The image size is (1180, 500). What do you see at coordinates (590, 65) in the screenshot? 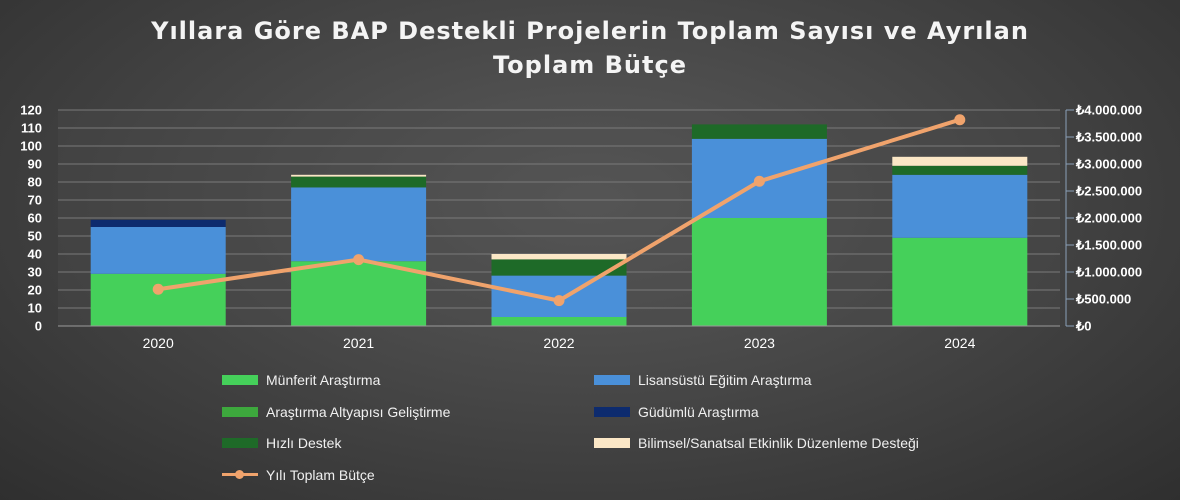
I see `chart-title-line-2: Toplam Bütçe` at bounding box center [590, 65].